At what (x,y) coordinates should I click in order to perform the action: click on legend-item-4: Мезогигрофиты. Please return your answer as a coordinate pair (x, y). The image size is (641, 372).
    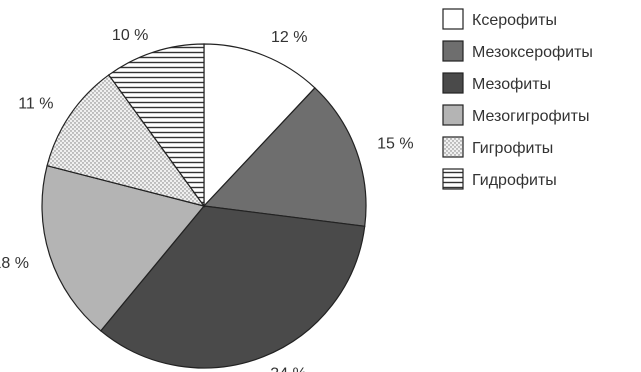
    Looking at the image, I should click on (515, 115).